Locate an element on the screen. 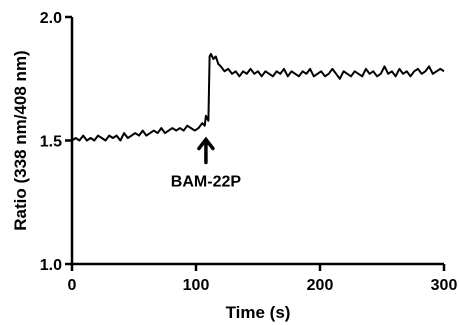 This screenshot has width=459, height=325. y-tick-label: 2.0 is located at coordinates (51, 18).